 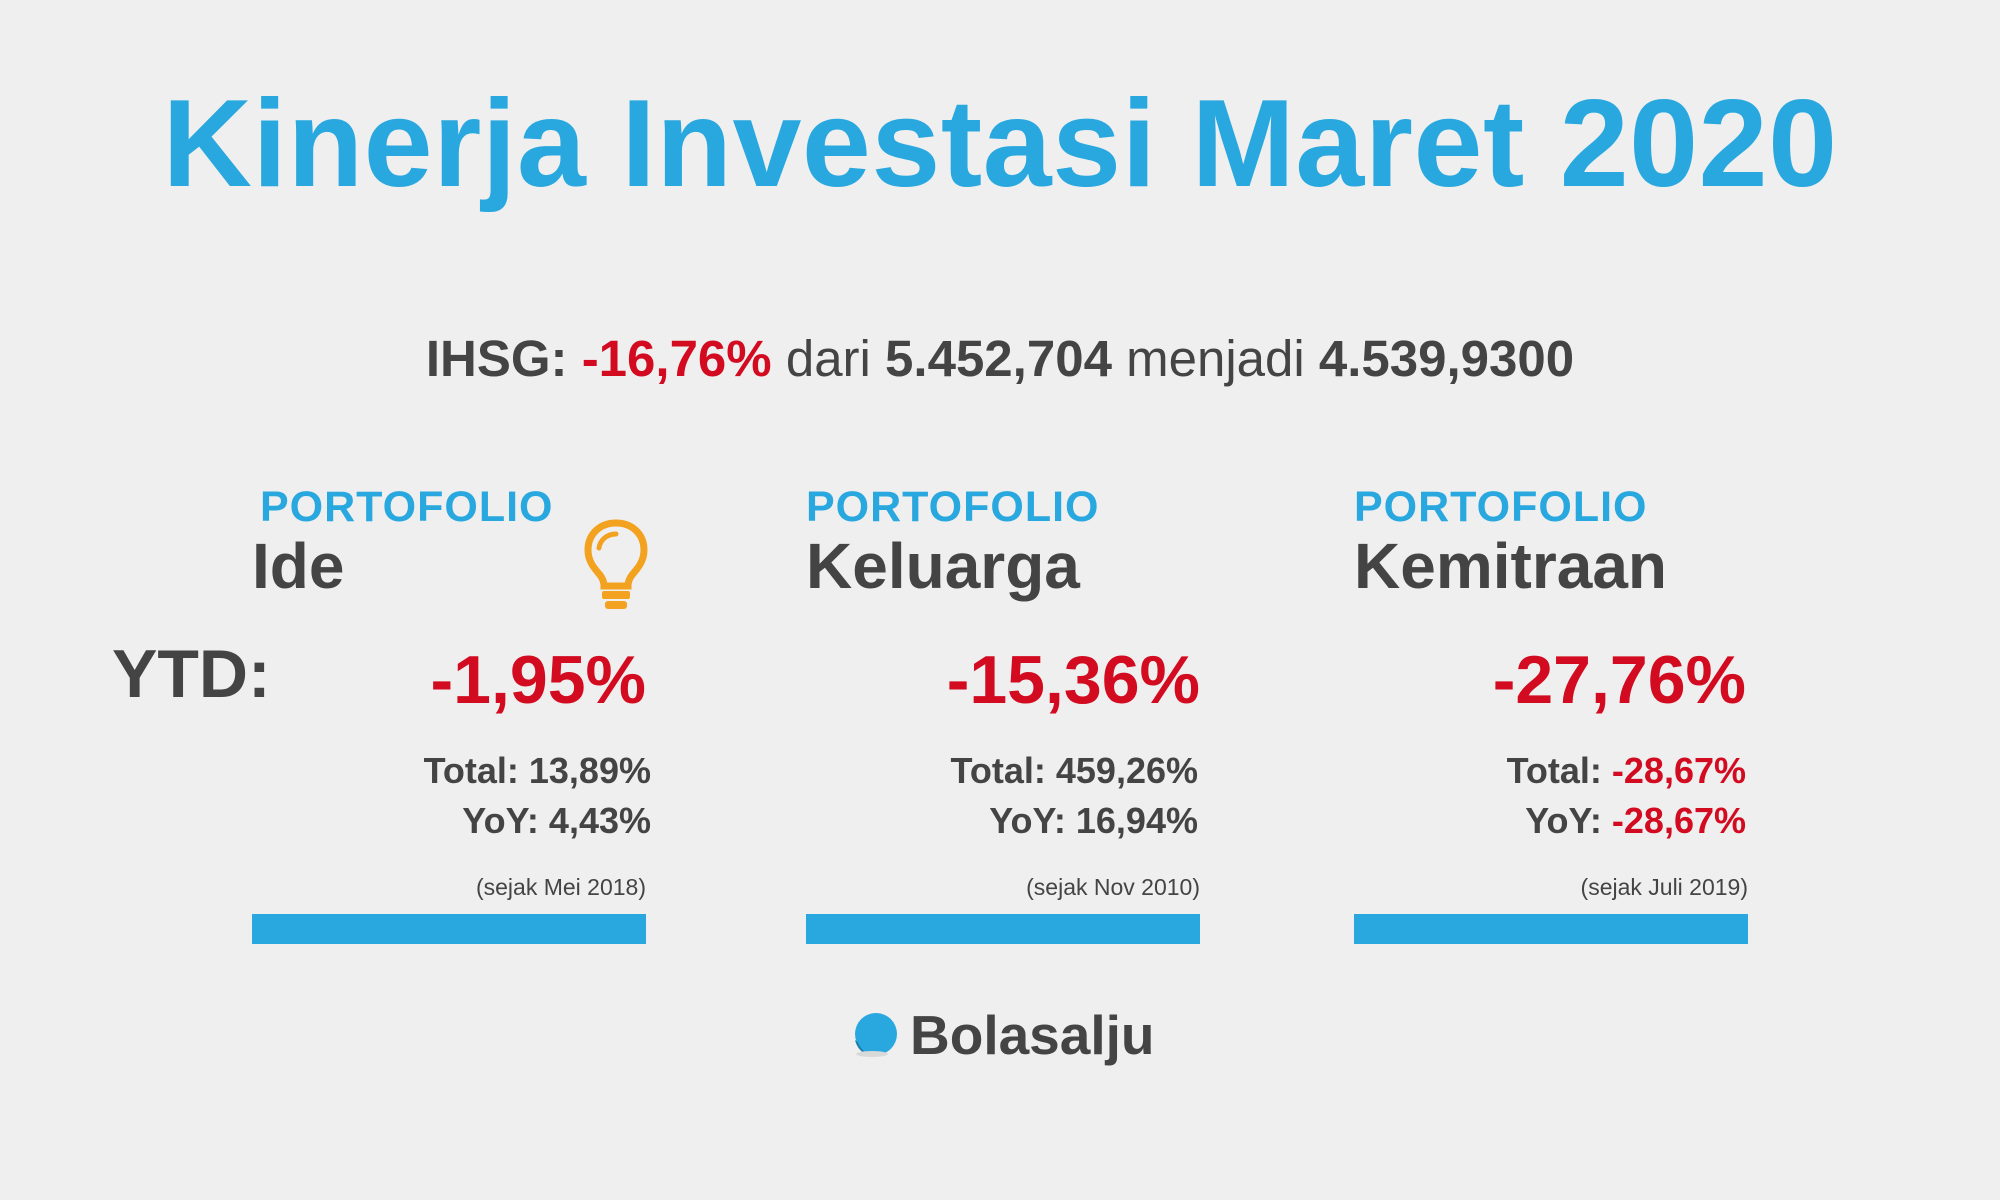 What do you see at coordinates (1678, 820) in the screenshot?
I see `yoy-value: -28,67%` at bounding box center [1678, 820].